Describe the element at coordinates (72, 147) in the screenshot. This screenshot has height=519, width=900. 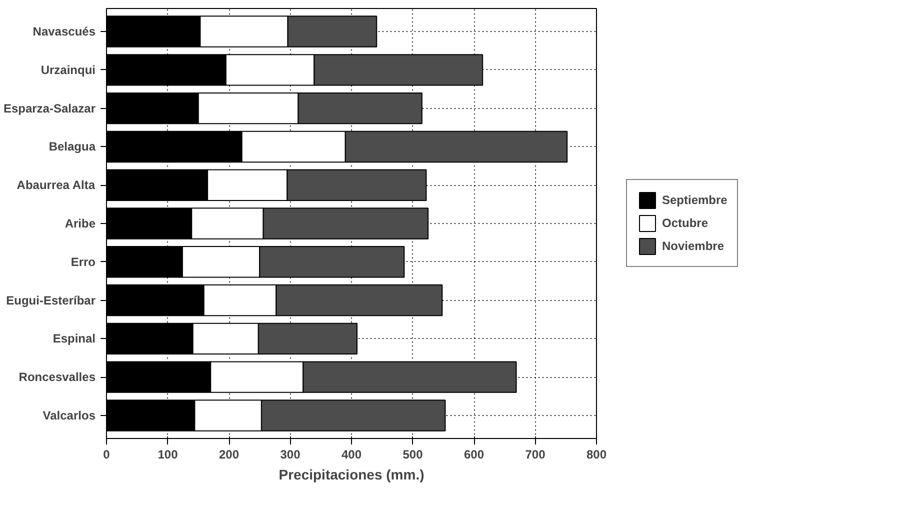
I see `y-tick-label: Belagua` at that location.